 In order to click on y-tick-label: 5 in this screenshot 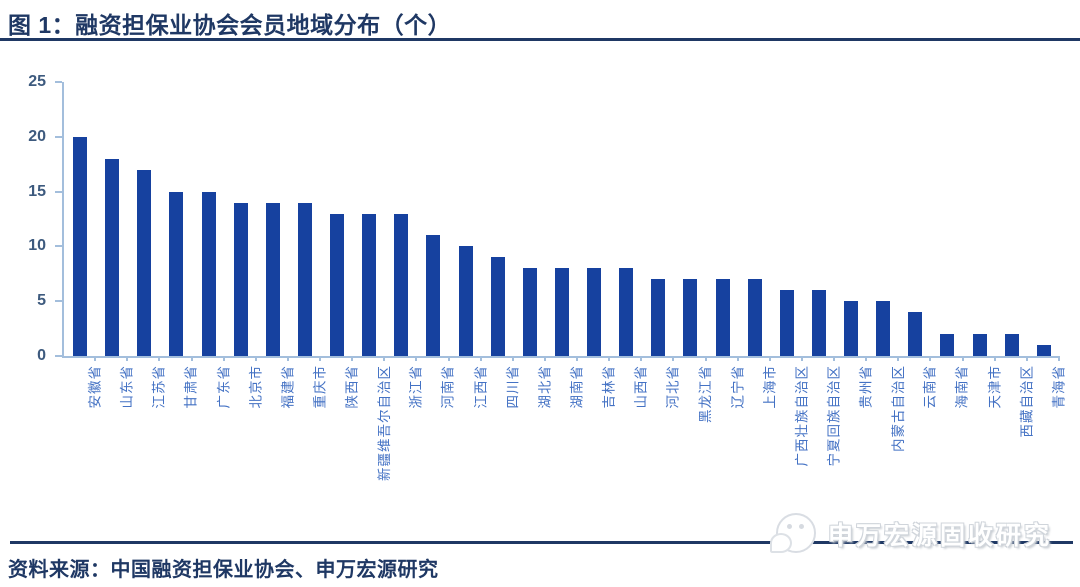, I will do `click(41, 301)`.